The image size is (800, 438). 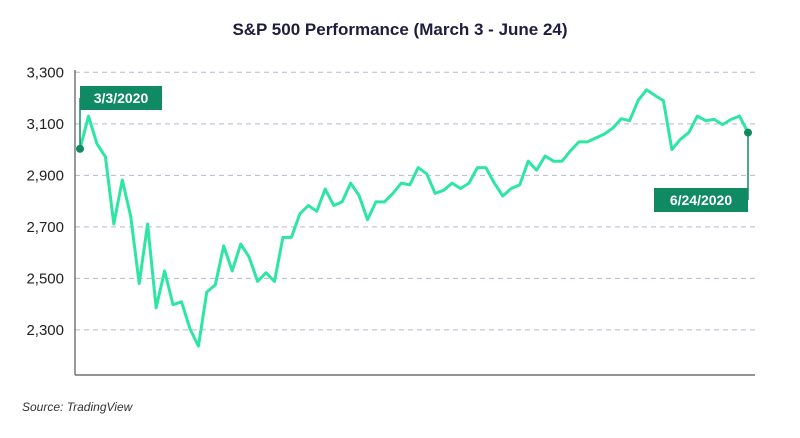 I want to click on y-tick-label: 3,100, so click(x=45, y=124).